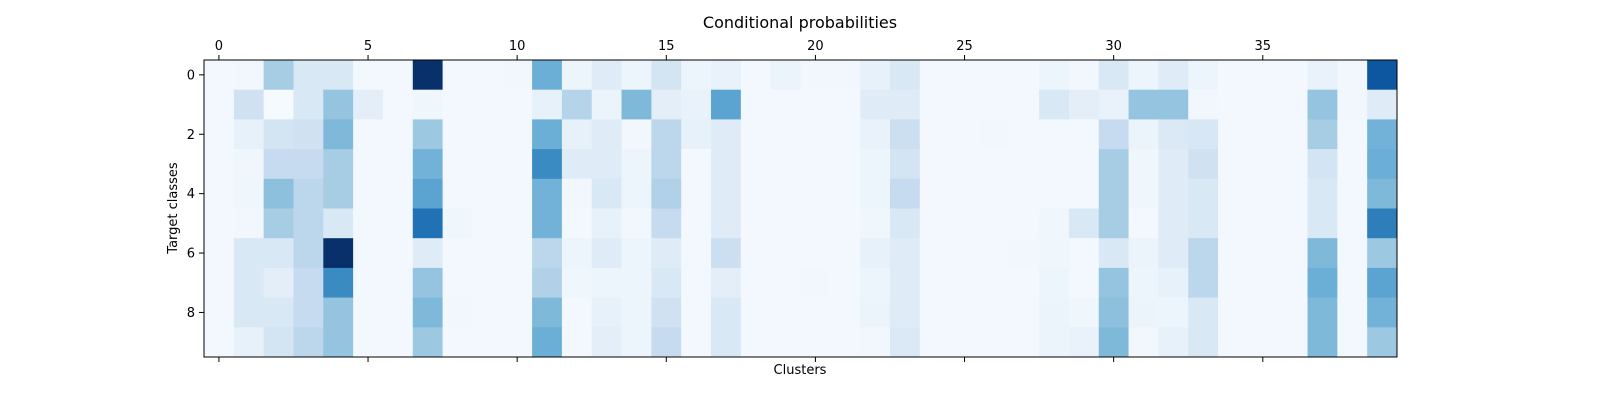  What do you see at coordinates (278, 312) in the screenshot?
I see `heatmap-cell-r8-c2` at bounding box center [278, 312].